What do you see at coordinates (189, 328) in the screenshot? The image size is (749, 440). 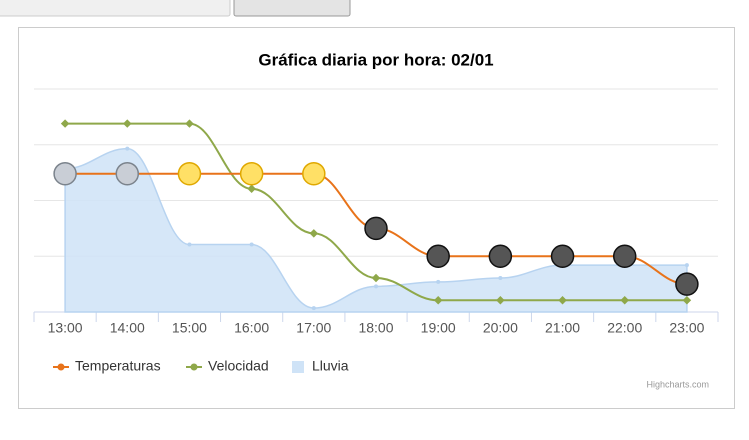 I see `x-tick-label: 15:00` at bounding box center [189, 328].